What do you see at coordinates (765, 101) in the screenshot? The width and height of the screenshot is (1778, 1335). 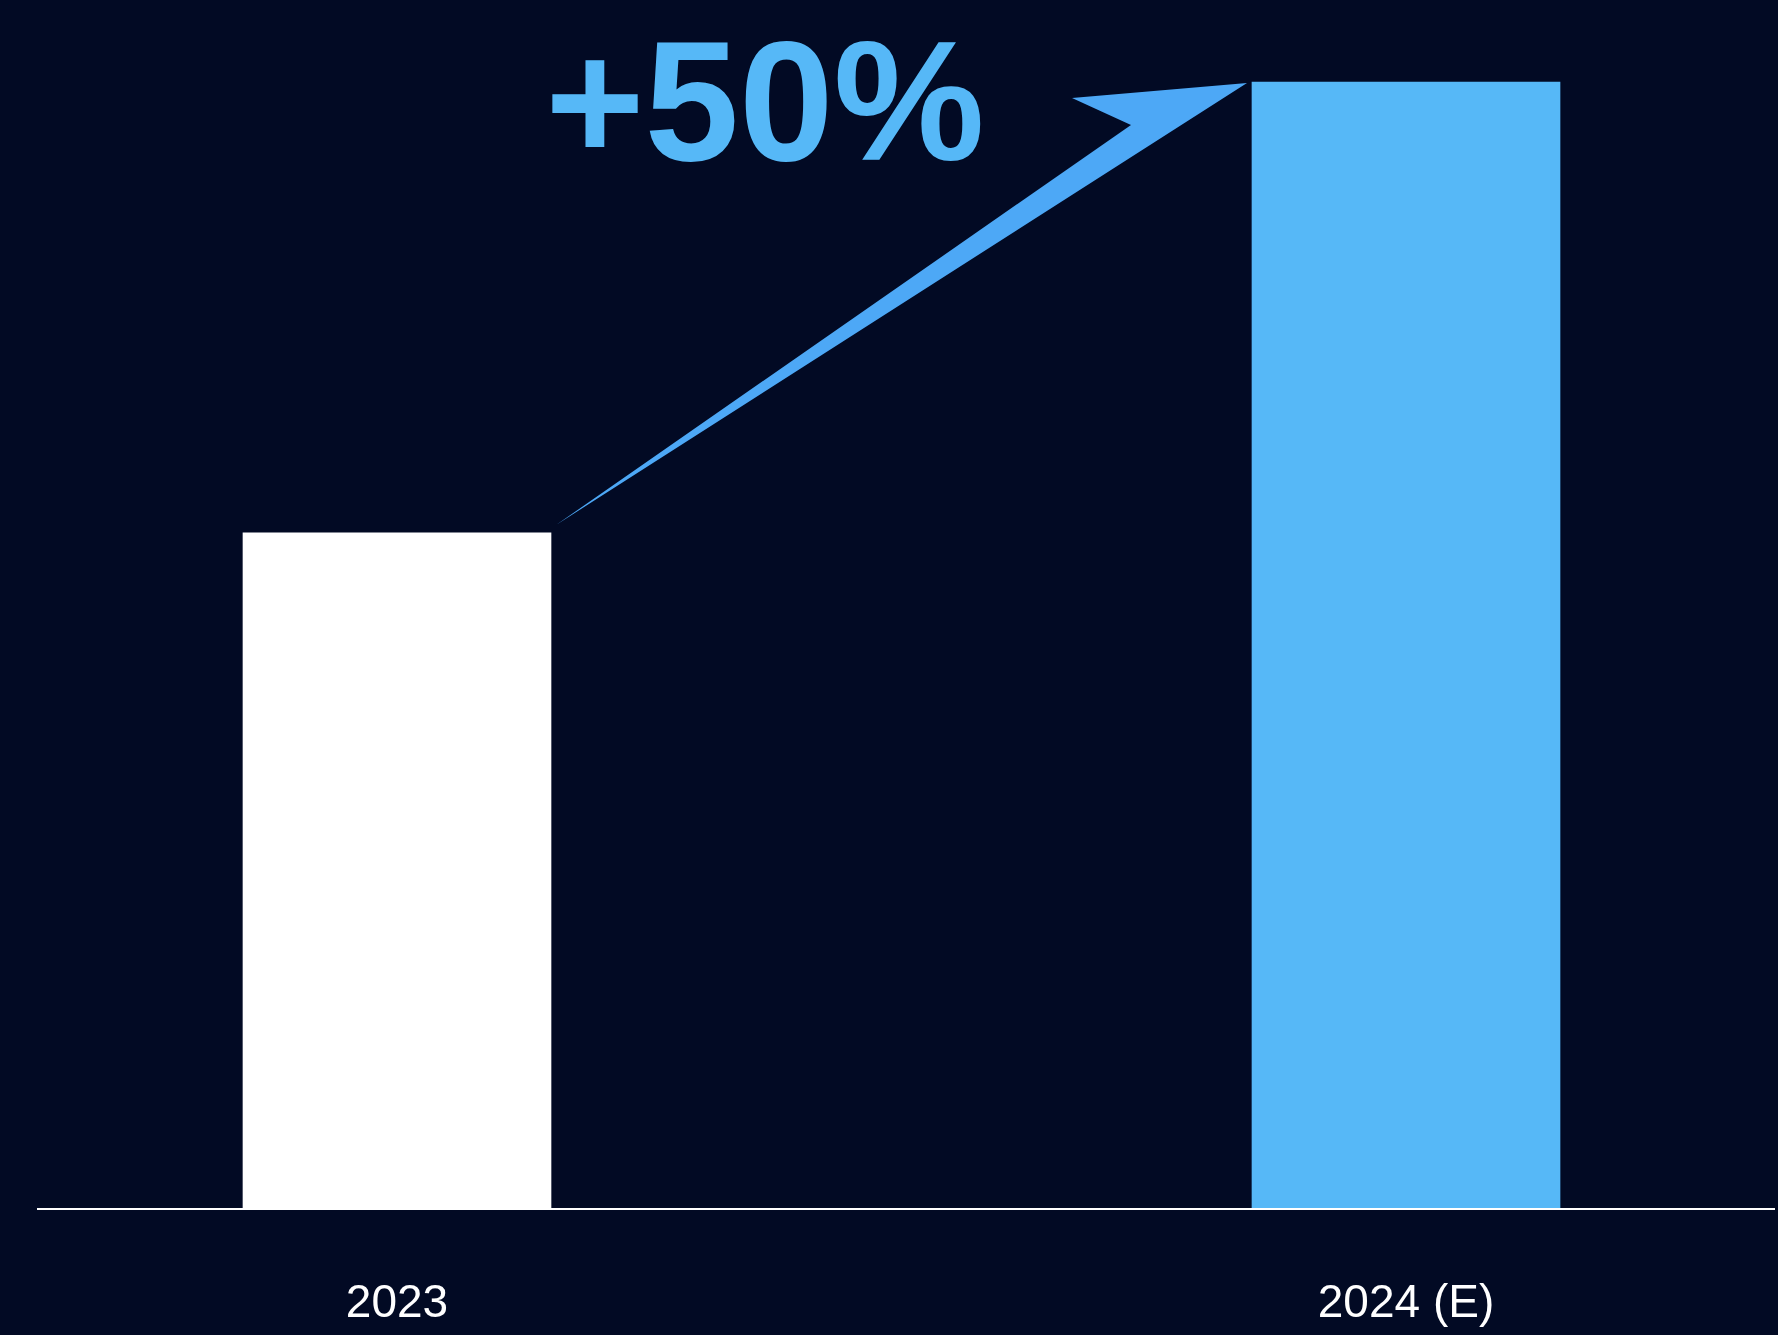 I see `annotation: +50%` at bounding box center [765, 101].